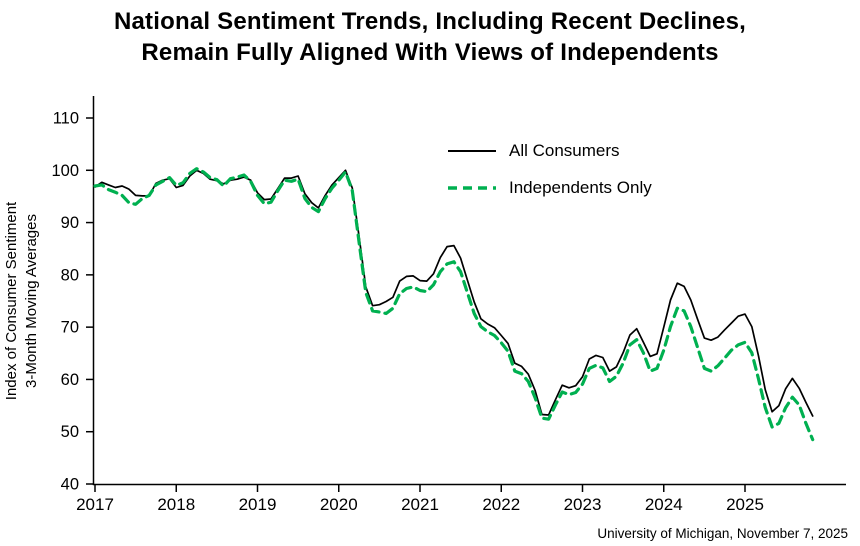 This screenshot has height=546, width=860. I want to click on y-tick-label: 90, so click(70, 223).